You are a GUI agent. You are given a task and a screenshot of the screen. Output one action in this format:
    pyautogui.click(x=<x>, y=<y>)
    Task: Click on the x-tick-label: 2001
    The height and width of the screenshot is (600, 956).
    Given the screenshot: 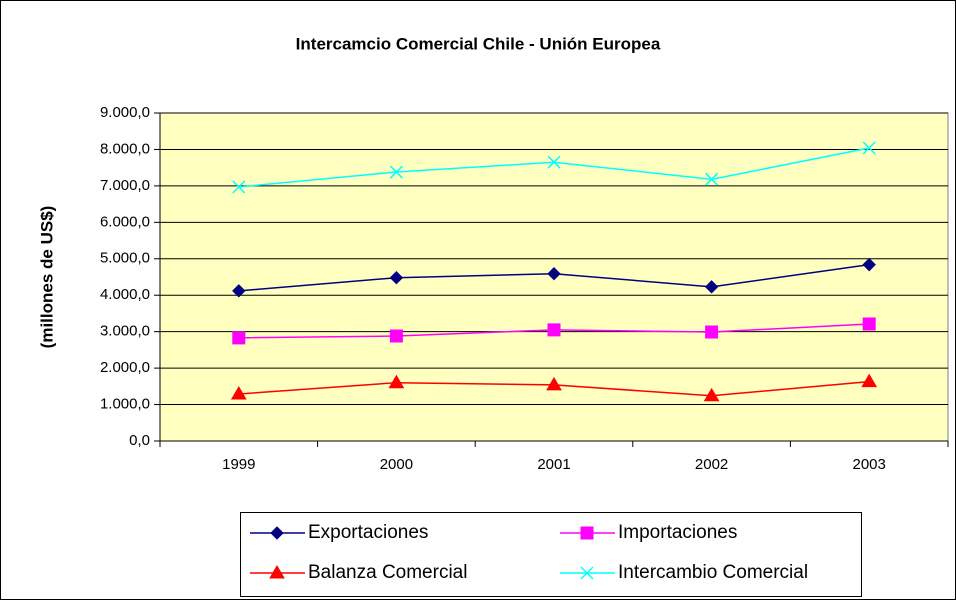 What is the action you would take?
    pyautogui.click(x=553, y=464)
    